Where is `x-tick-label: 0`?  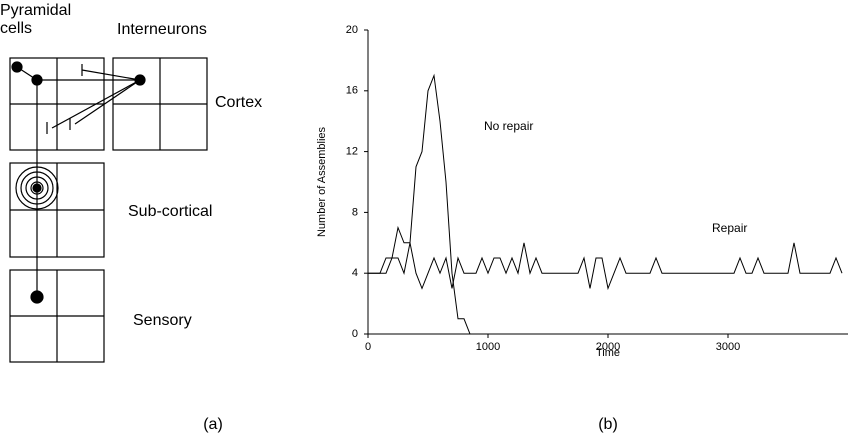
x-tick-label: 0 is located at coordinates (368, 347).